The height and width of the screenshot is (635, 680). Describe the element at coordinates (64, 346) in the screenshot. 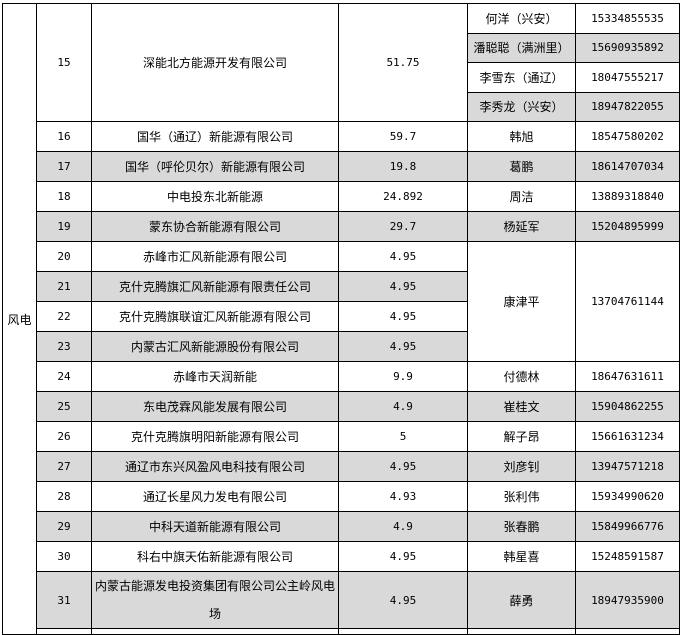

I see `row-number: 23` at that location.